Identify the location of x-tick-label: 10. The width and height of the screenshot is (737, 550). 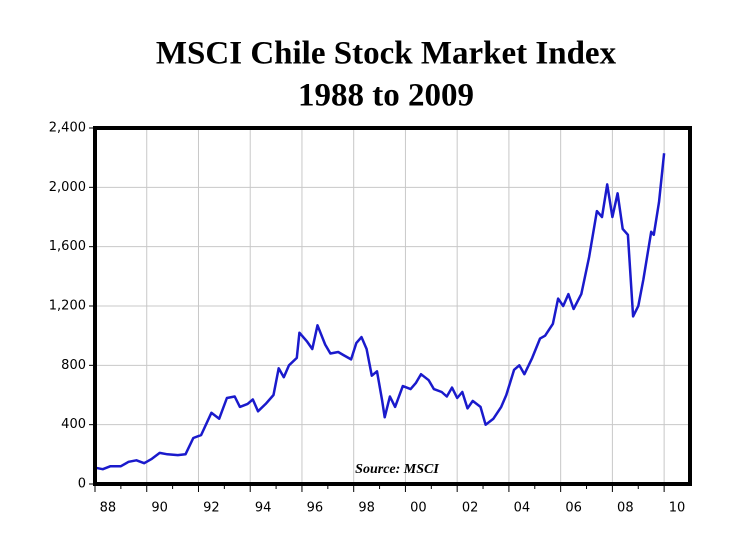
(677, 508).